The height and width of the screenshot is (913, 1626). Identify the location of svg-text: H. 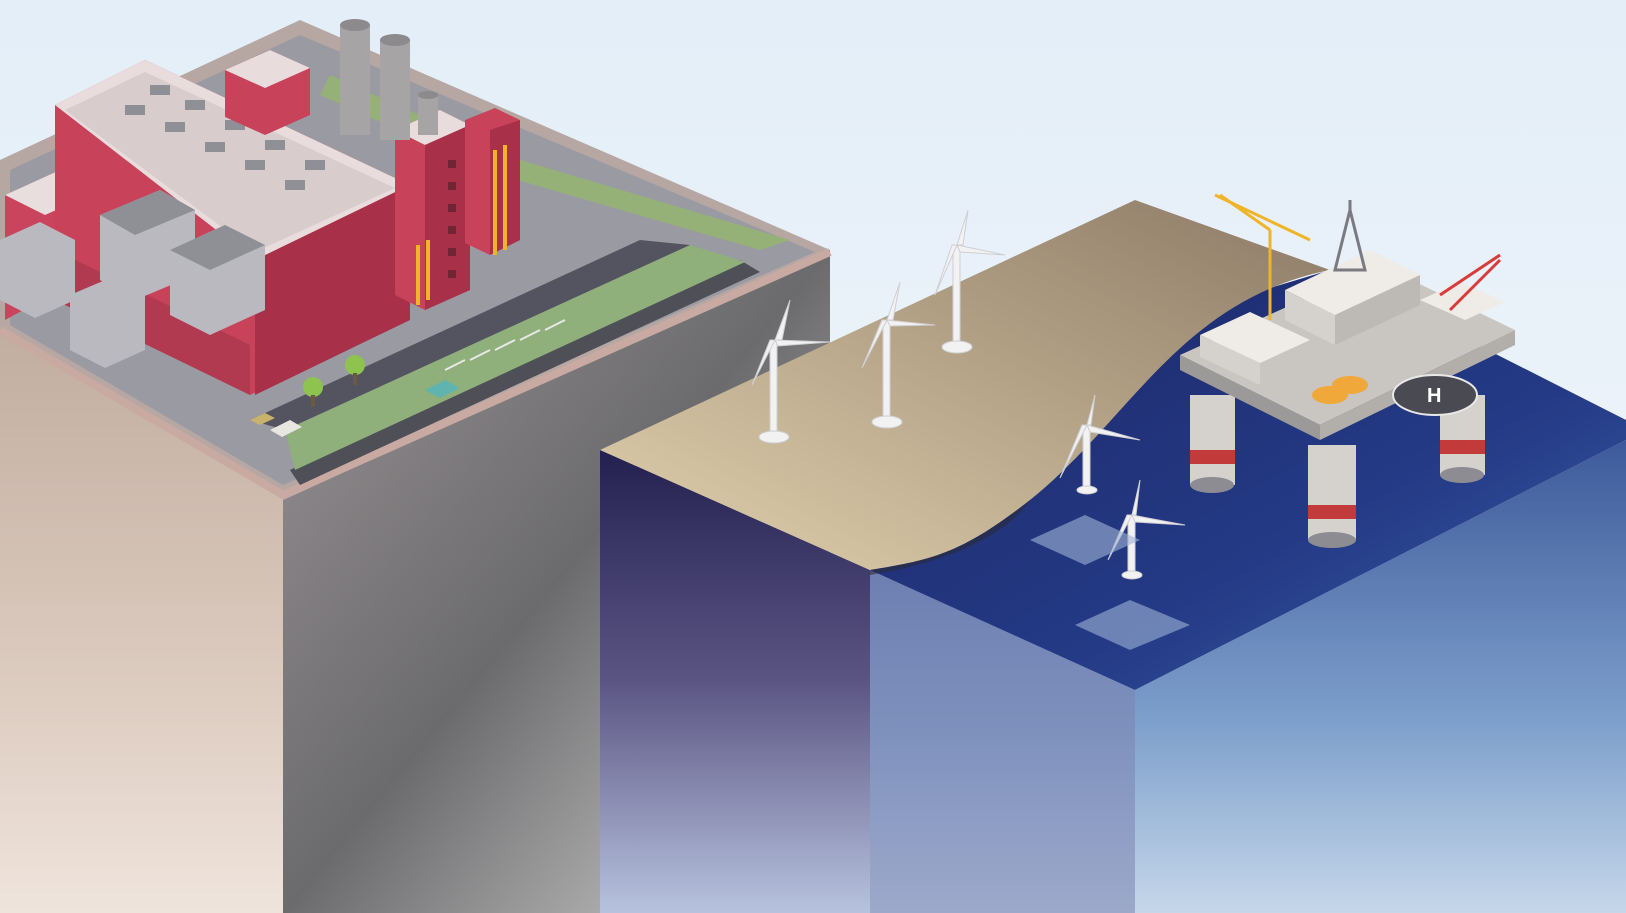
(1434, 396).